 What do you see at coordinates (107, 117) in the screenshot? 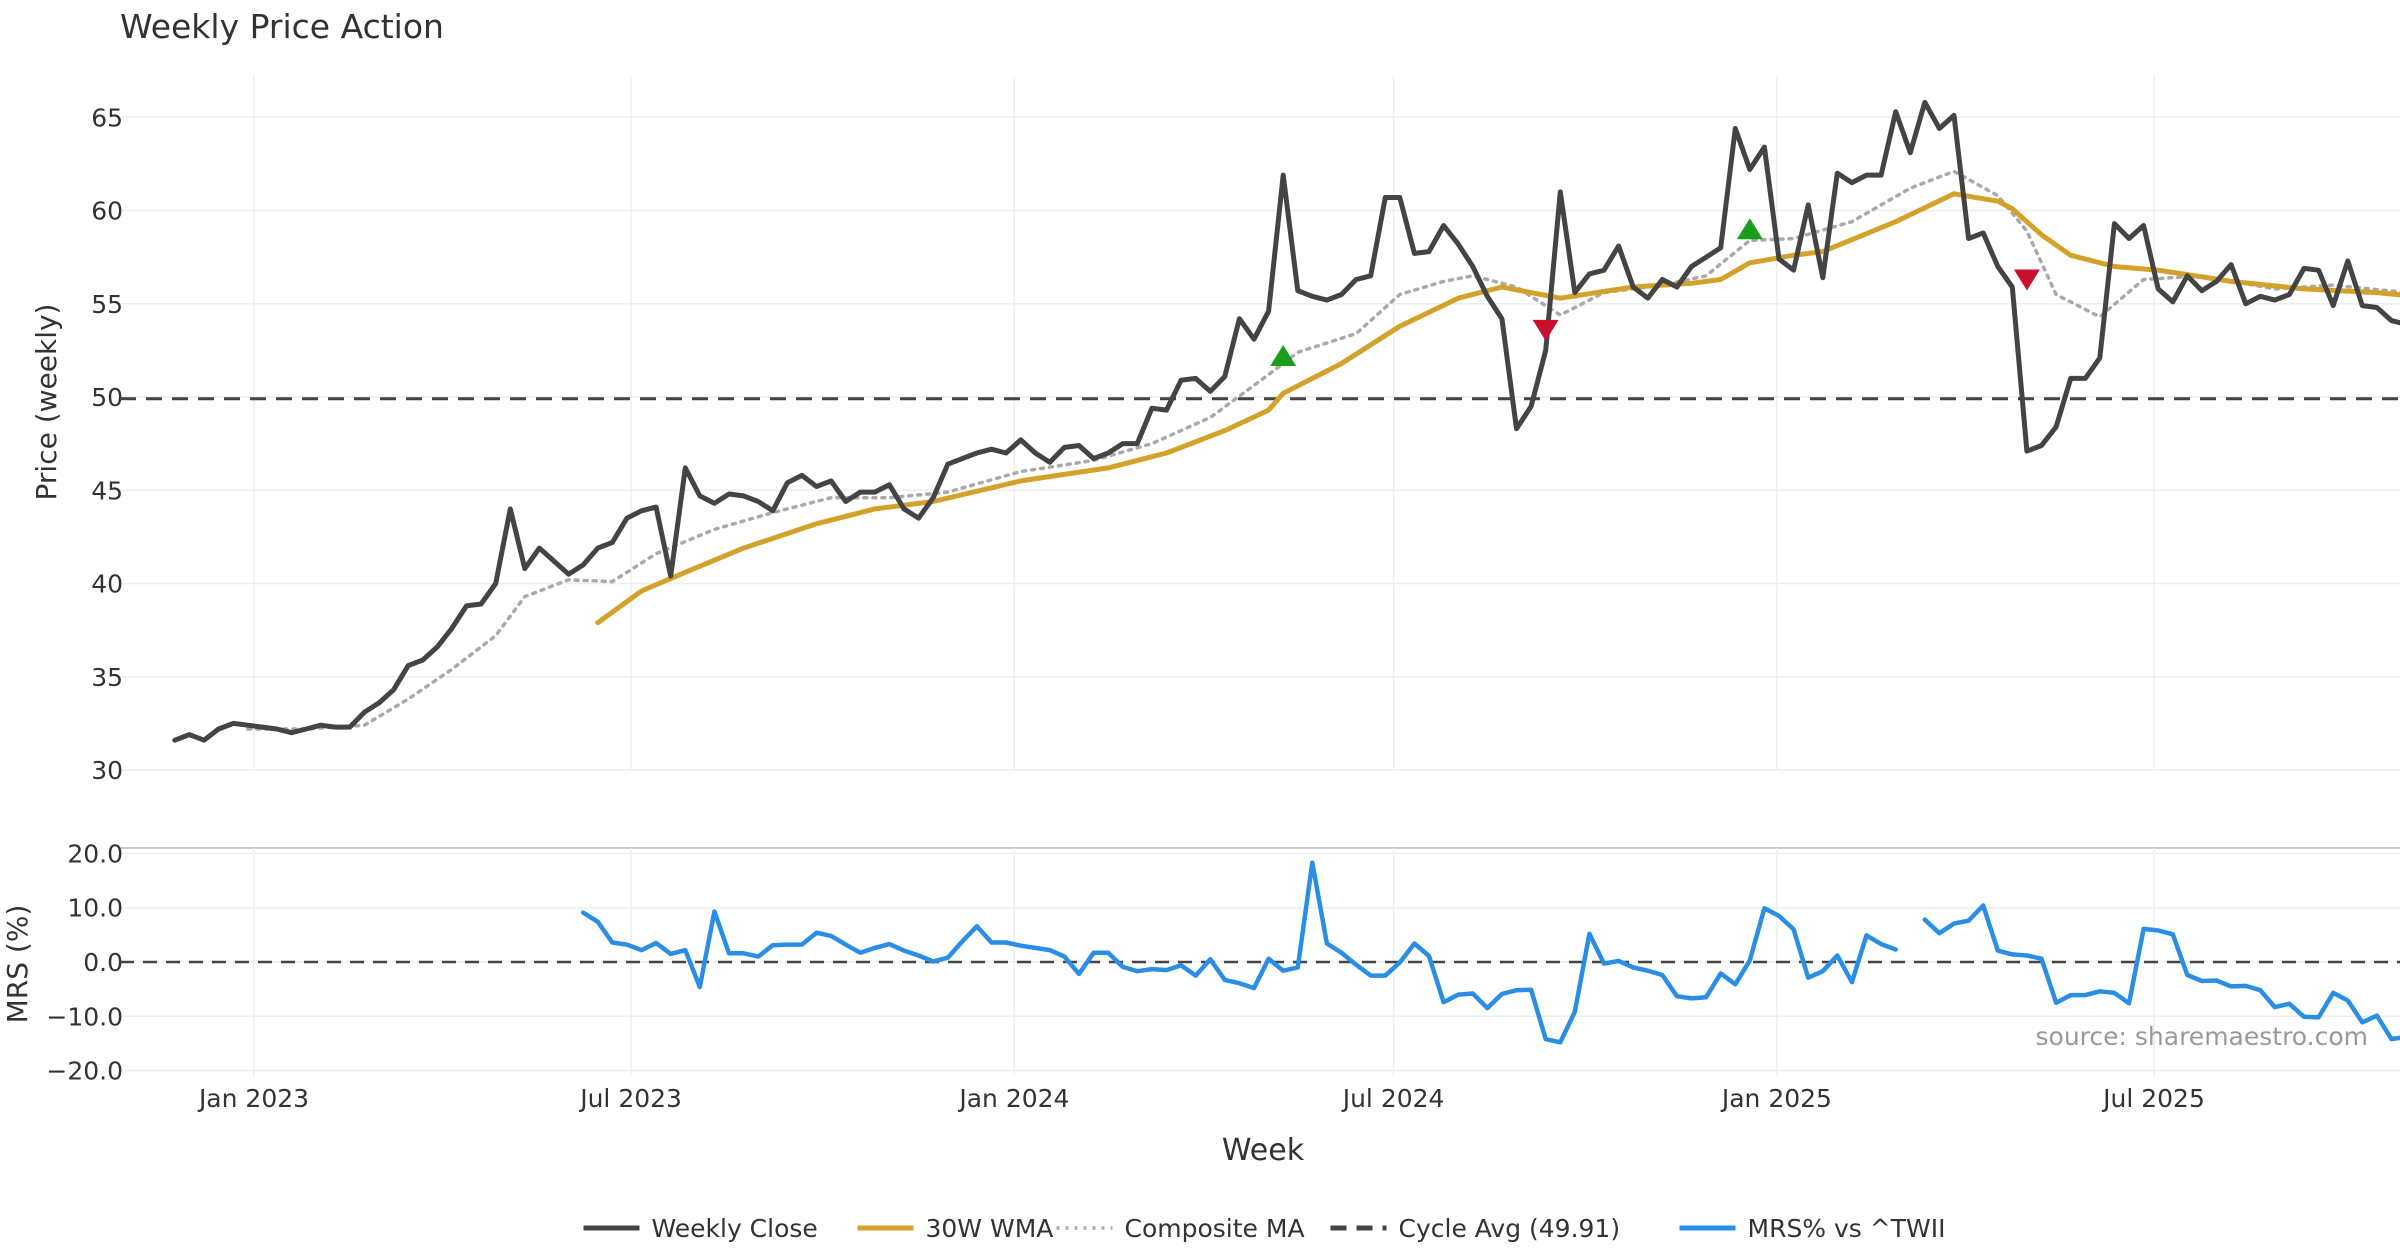
I see `price-y-tick-label: 65` at bounding box center [107, 117].